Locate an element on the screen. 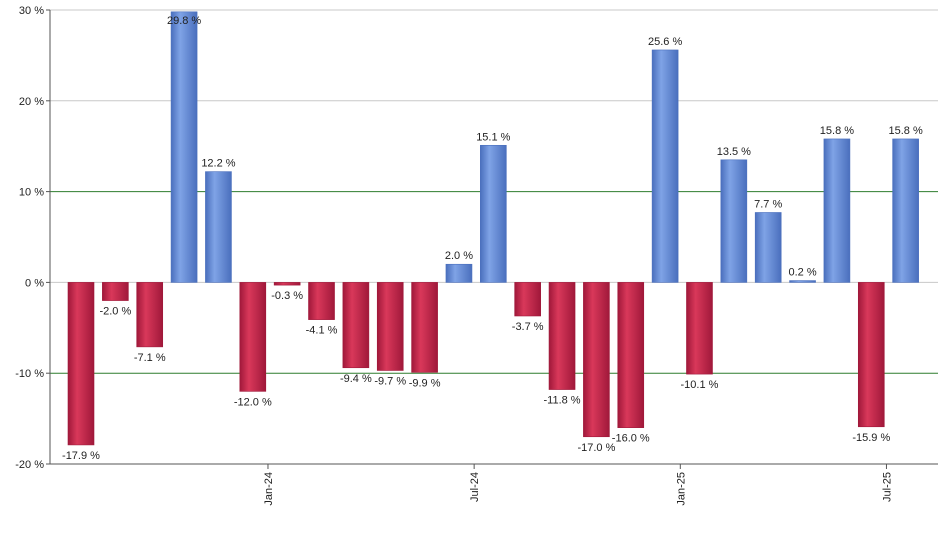 This screenshot has width=940, height=550. bar-value-label: -11.8 % is located at coordinates (561, 401).